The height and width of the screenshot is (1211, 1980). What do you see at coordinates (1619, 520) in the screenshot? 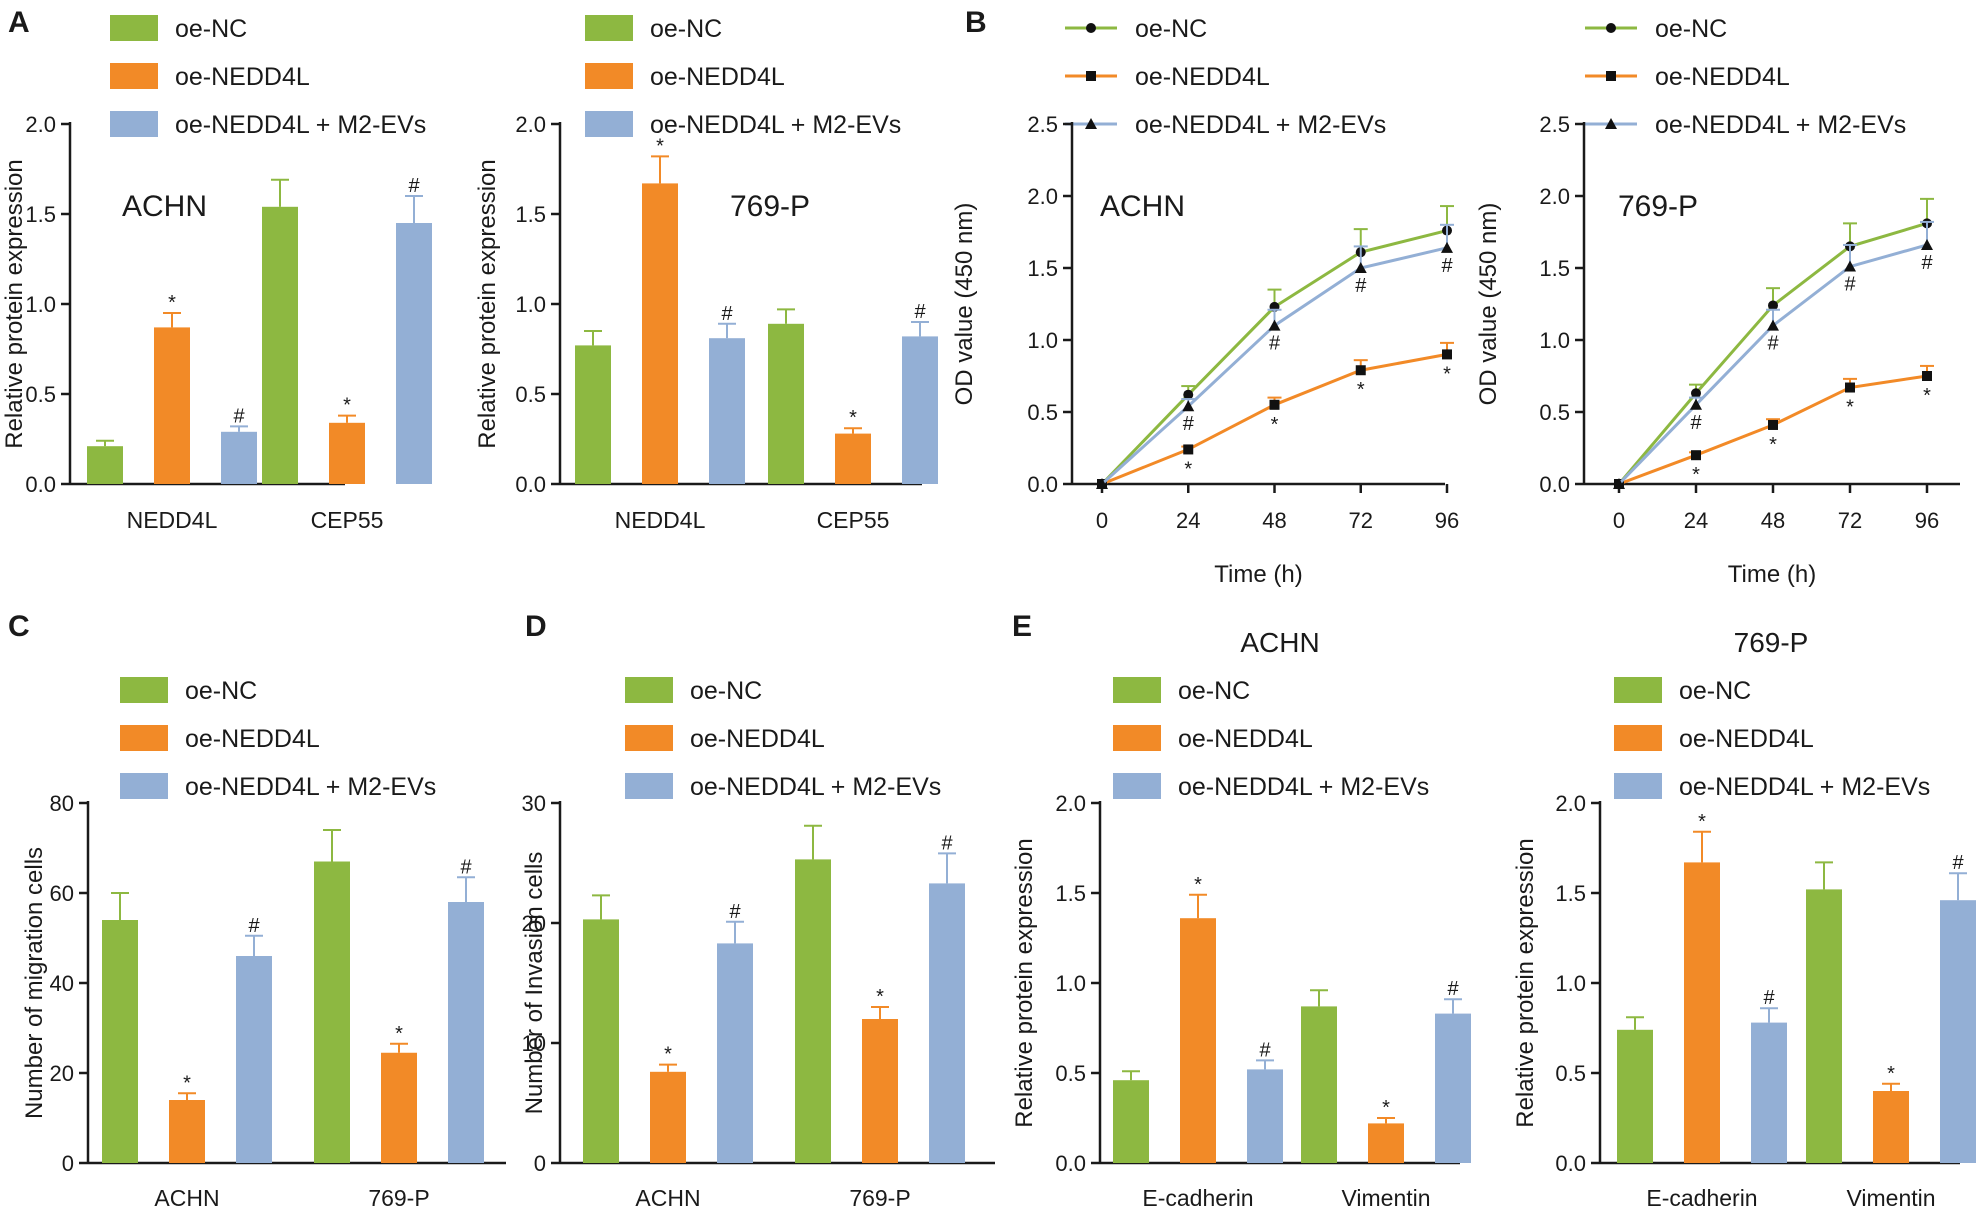
I see `x-tick-label: 0` at bounding box center [1619, 520].